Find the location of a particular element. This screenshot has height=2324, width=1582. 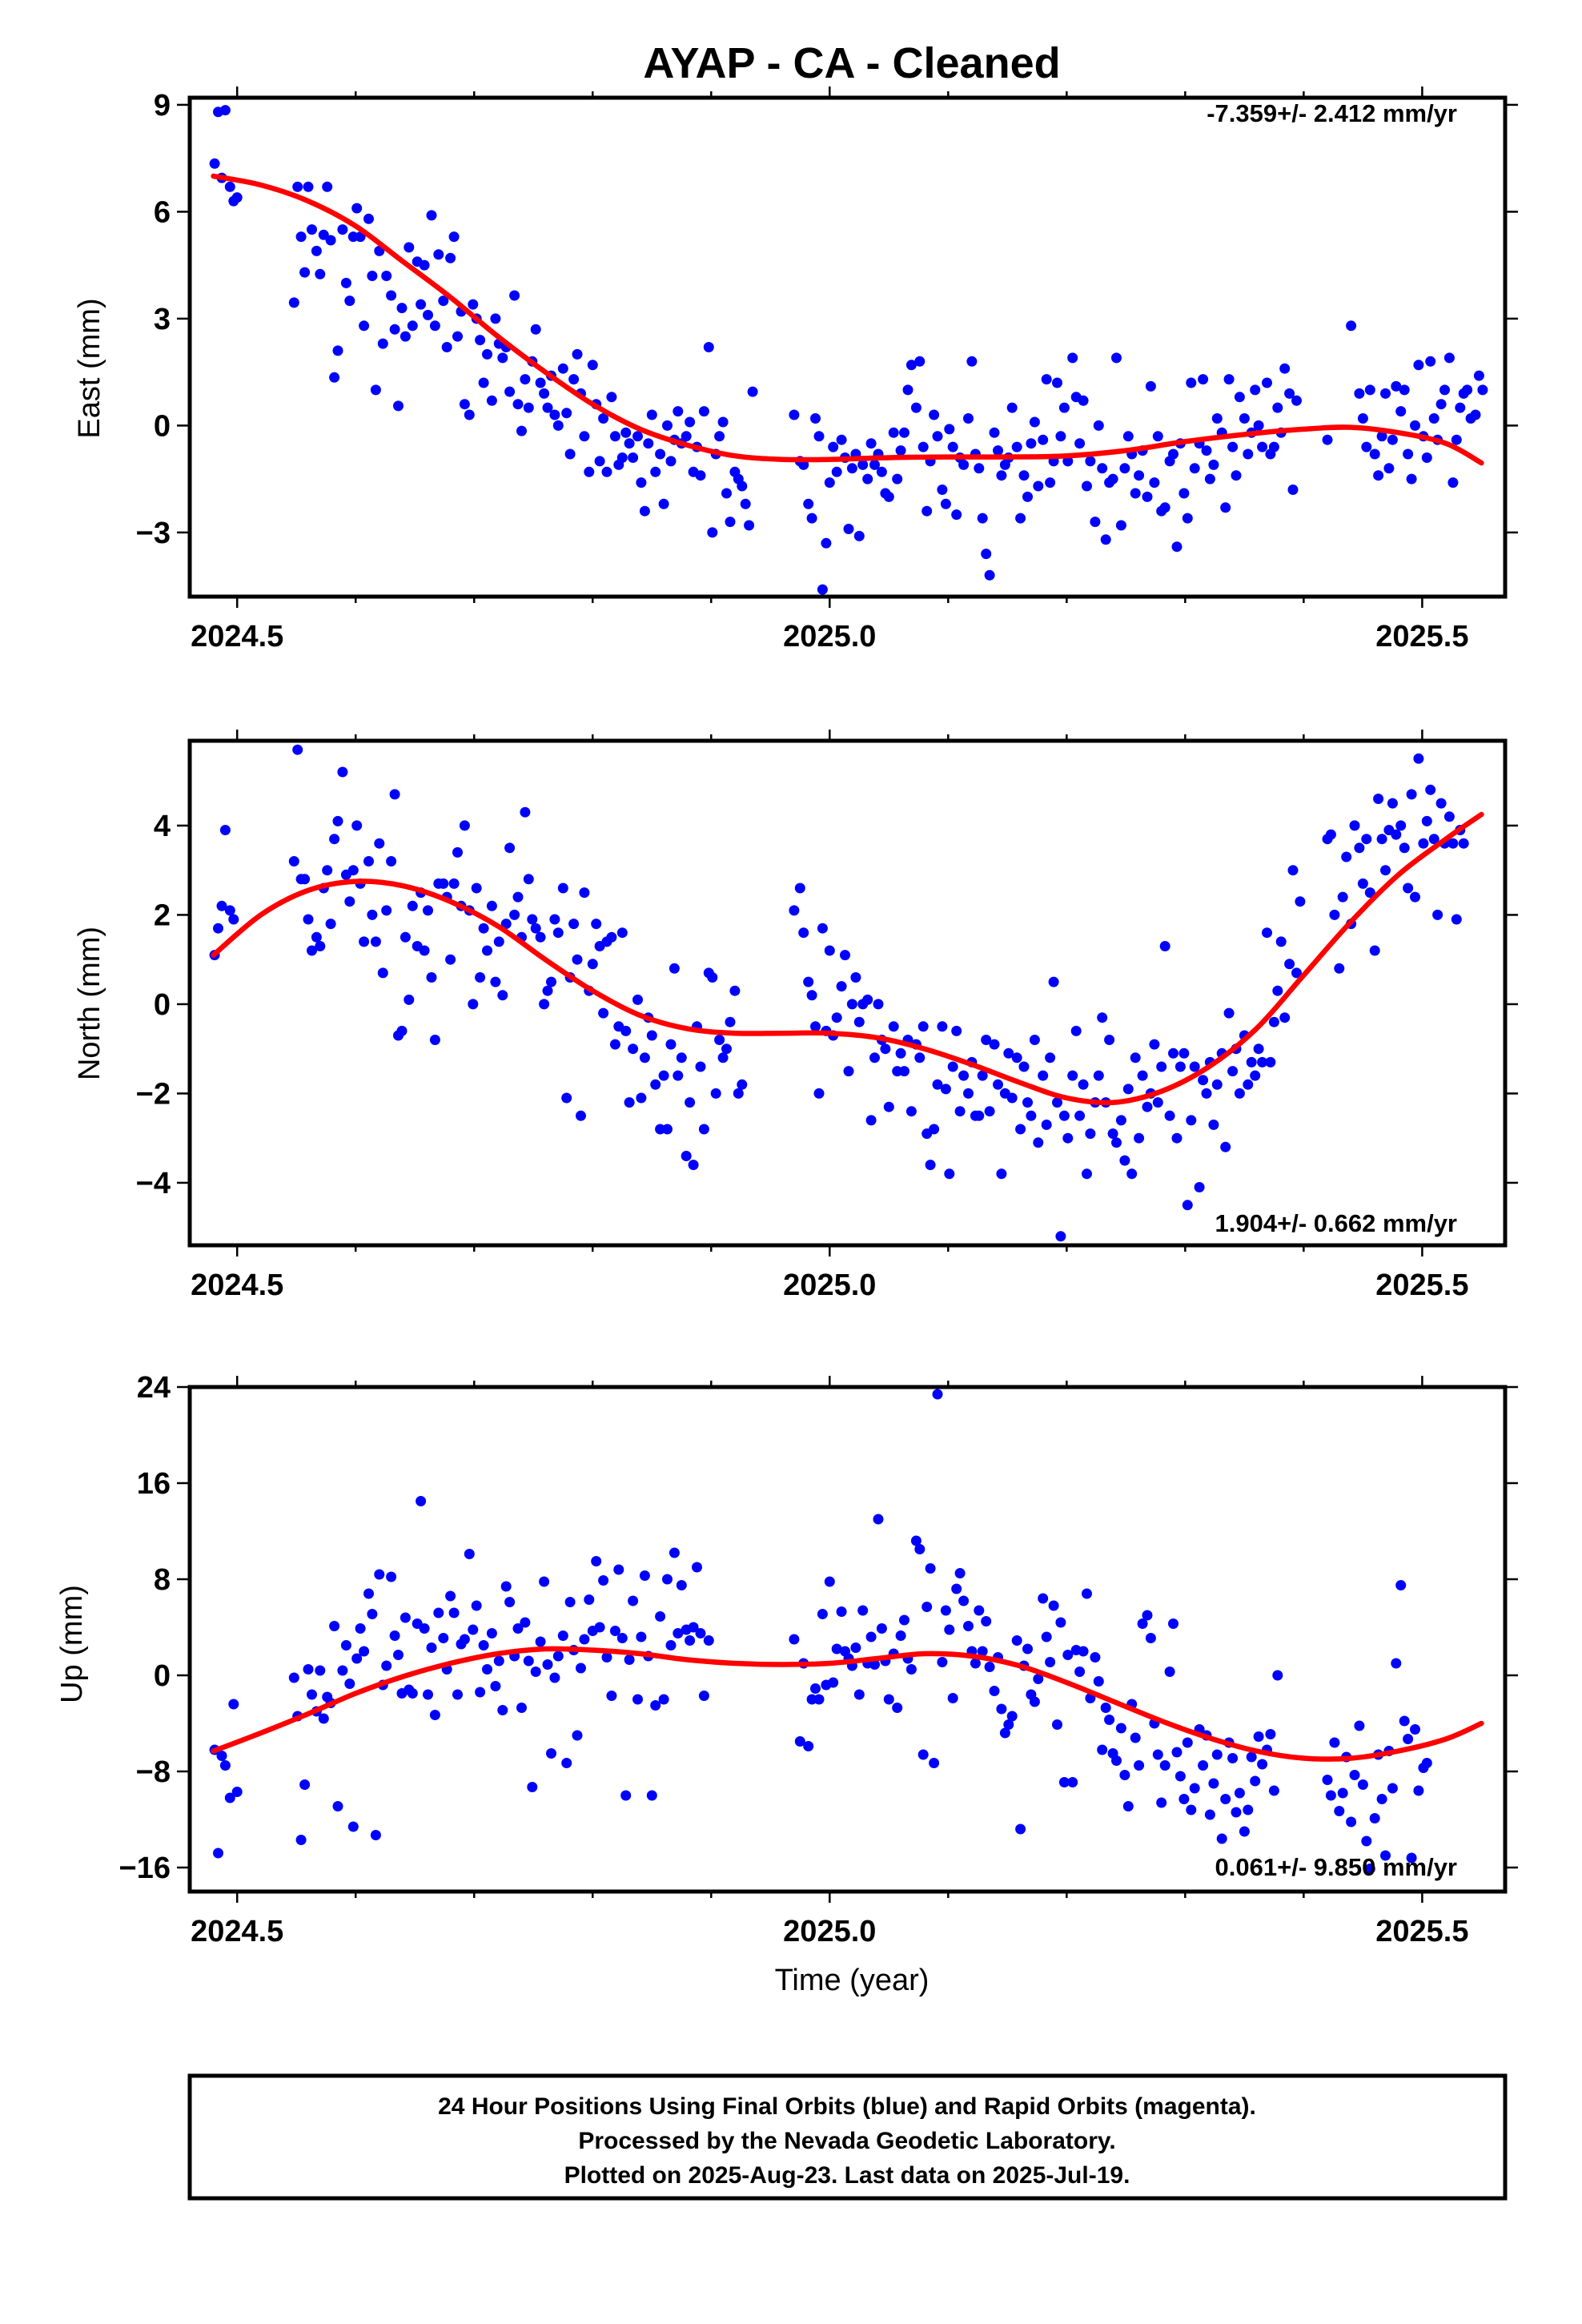

east-fit-curve is located at coordinates (847, 319).